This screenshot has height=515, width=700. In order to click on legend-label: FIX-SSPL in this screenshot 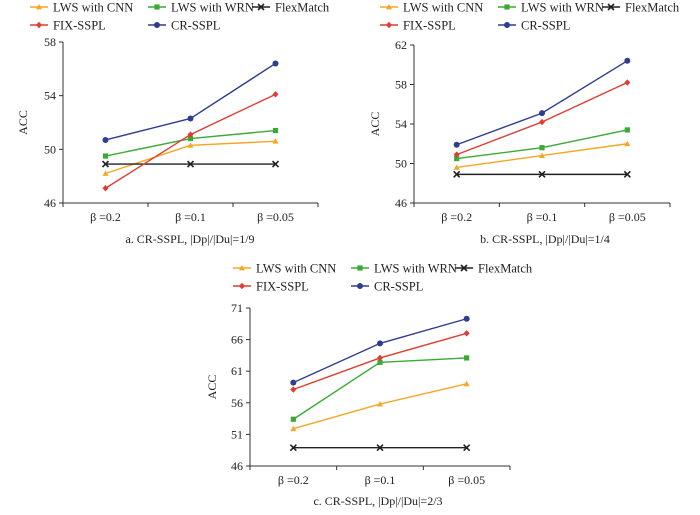, I will do `click(282, 287)`.